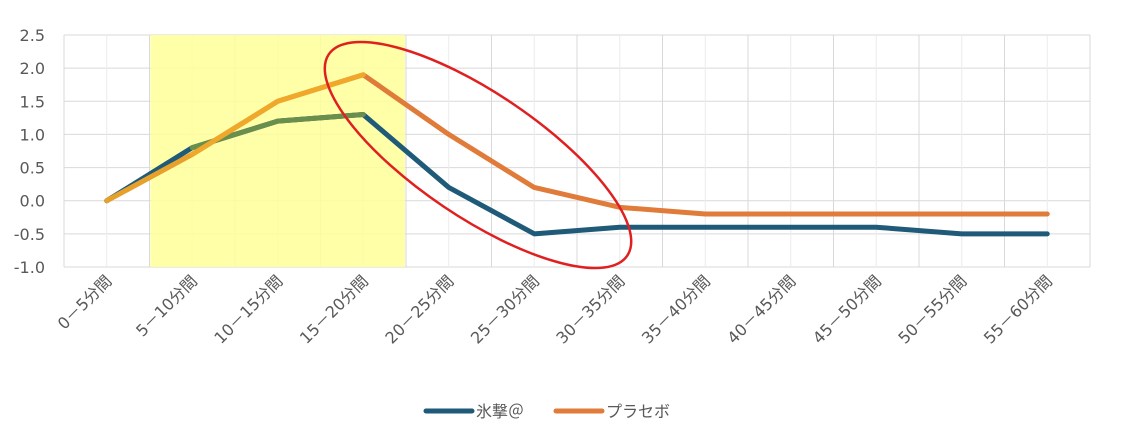 The image size is (1147, 438). What do you see at coordinates (546, 411) in the screenshot?
I see `legend: 氷撃＠ プラセボ` at bounding box center [546, 411].